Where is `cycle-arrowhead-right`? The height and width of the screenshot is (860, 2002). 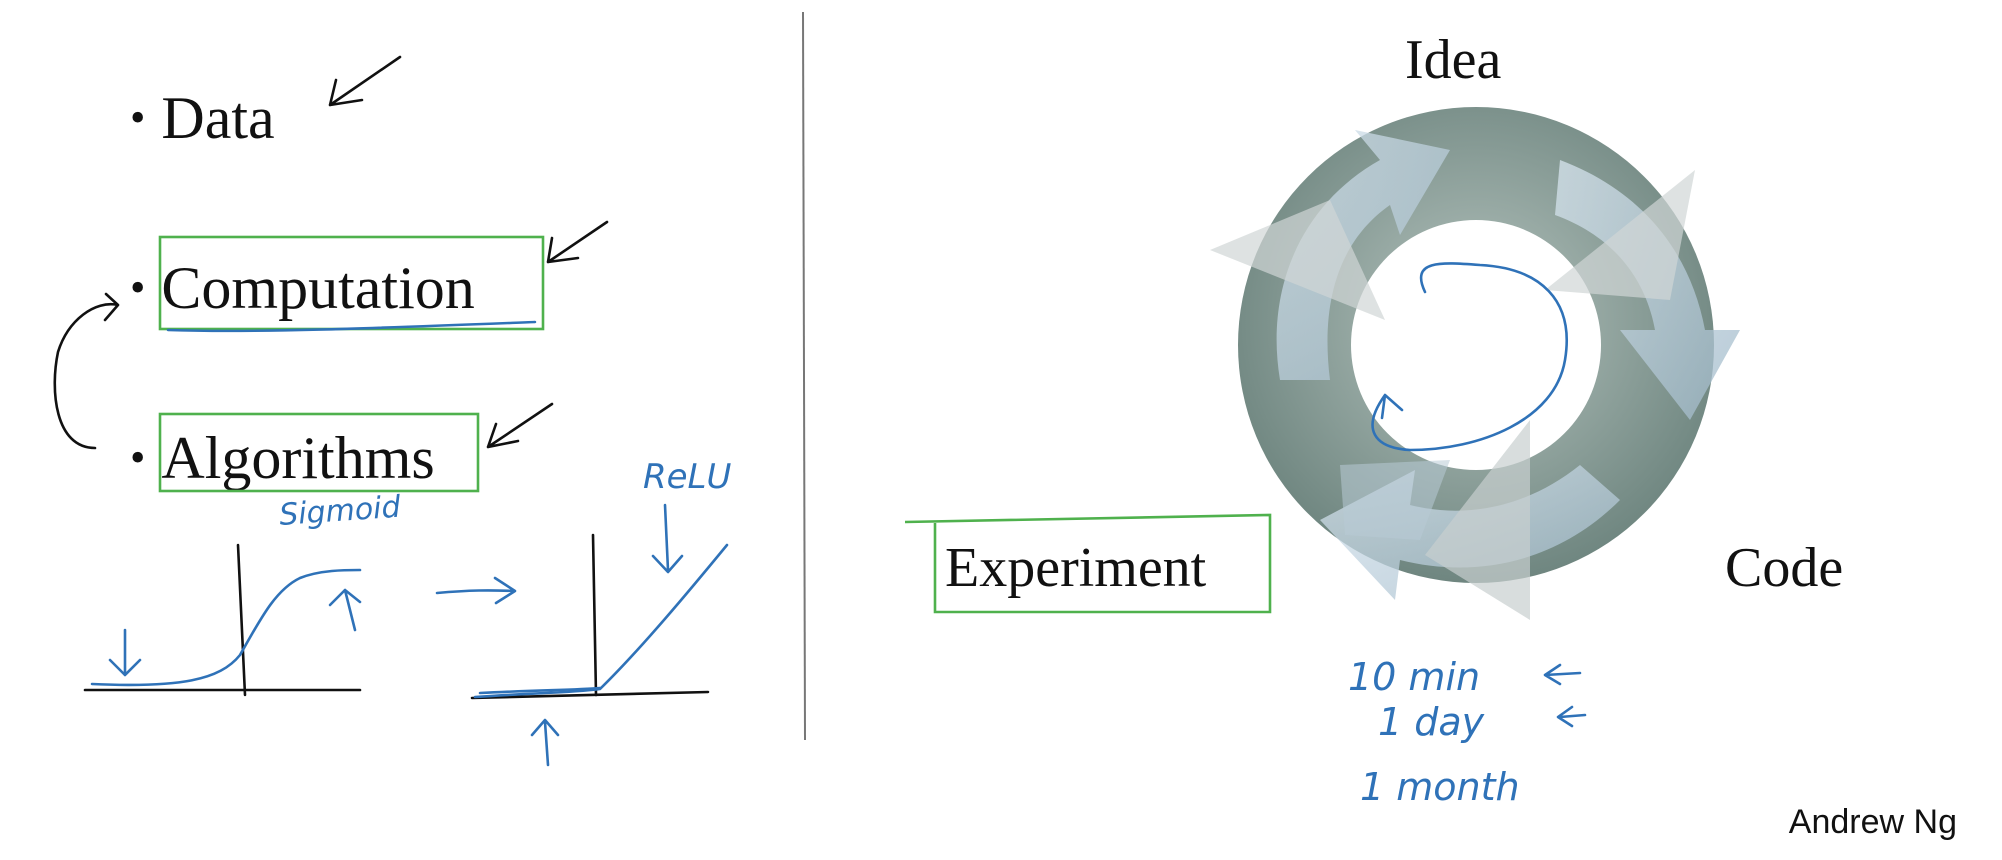
cycle-arrowhead-right is located at coordinates (1620, 235).